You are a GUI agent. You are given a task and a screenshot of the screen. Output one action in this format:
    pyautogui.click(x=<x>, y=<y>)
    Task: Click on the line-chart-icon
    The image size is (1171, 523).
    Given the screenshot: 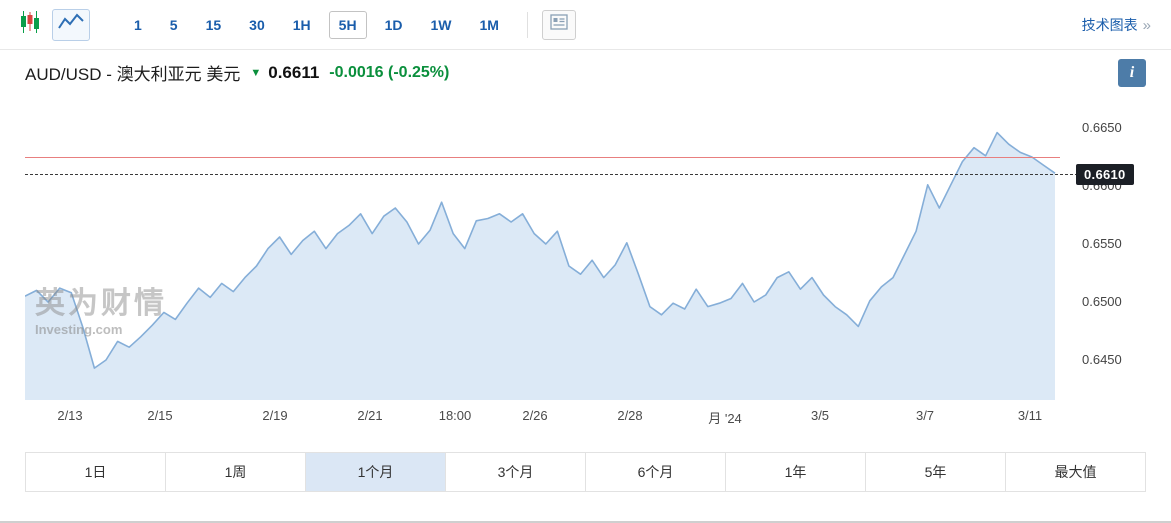 What is the action you would take?
    pyautogui.click(x=71, y=24)
    